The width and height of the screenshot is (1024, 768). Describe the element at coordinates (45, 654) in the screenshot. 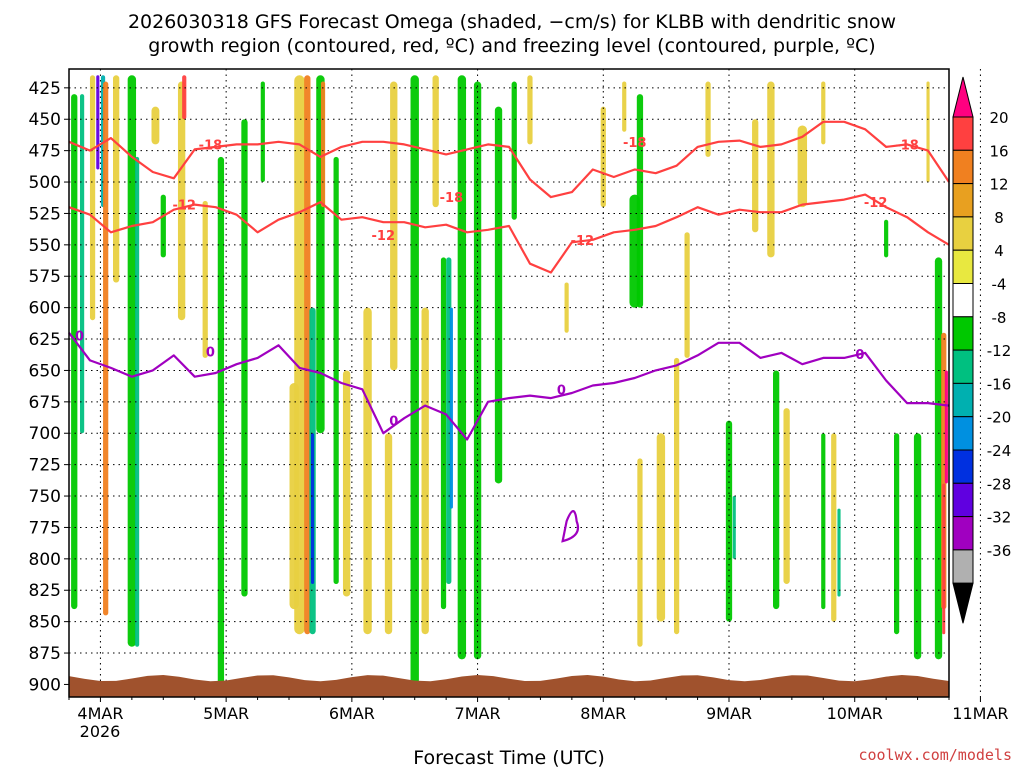

I see `y-tick-label: 875` at that location.